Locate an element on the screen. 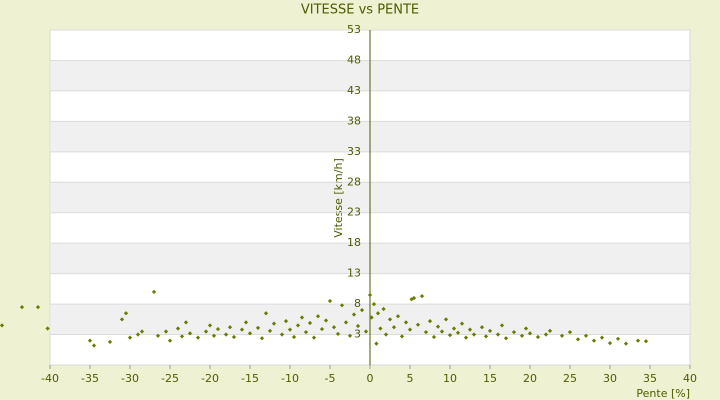  x-tick-label: 0 is located at coordinates (370, 378).